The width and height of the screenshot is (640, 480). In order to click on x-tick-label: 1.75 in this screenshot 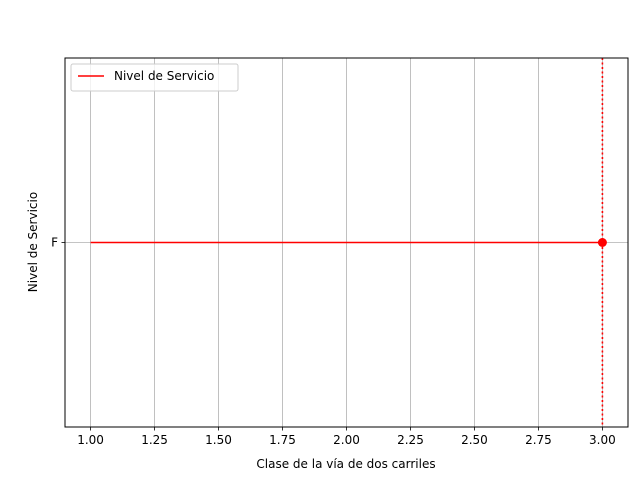, I will do `click(282, 440)`.